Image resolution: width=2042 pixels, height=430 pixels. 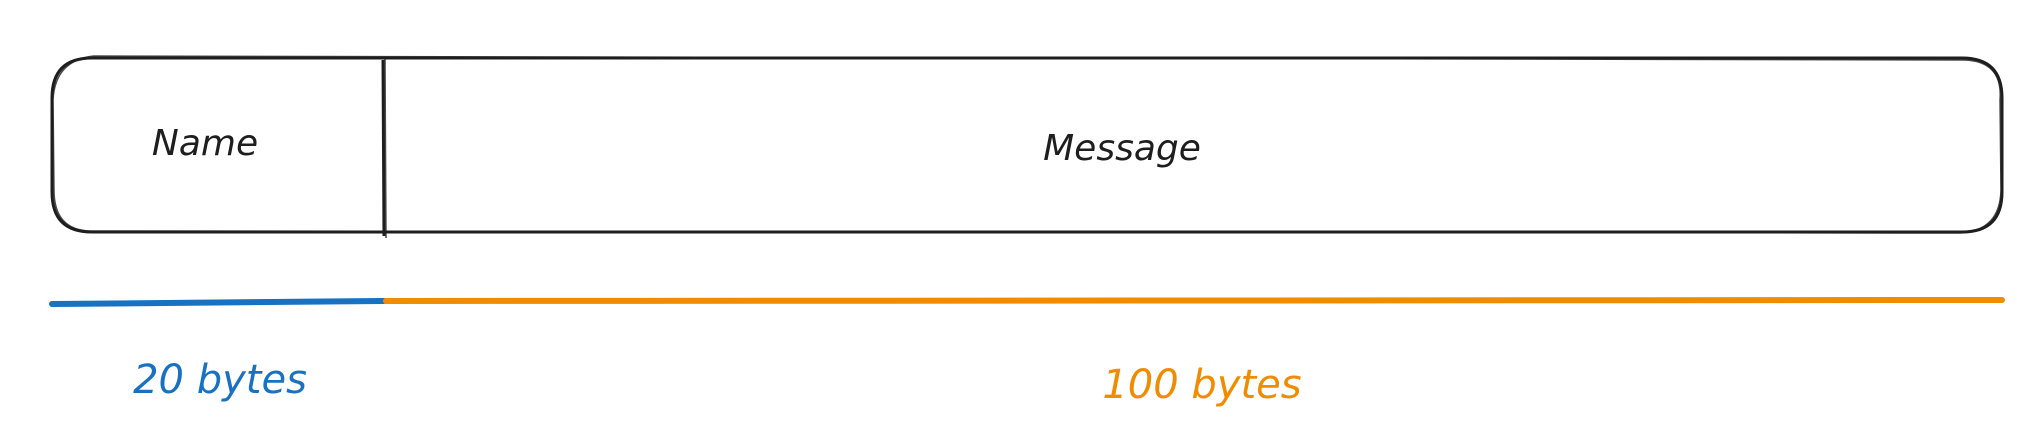 I want to click on field-label-name: Name, so click(x=205, y=143).